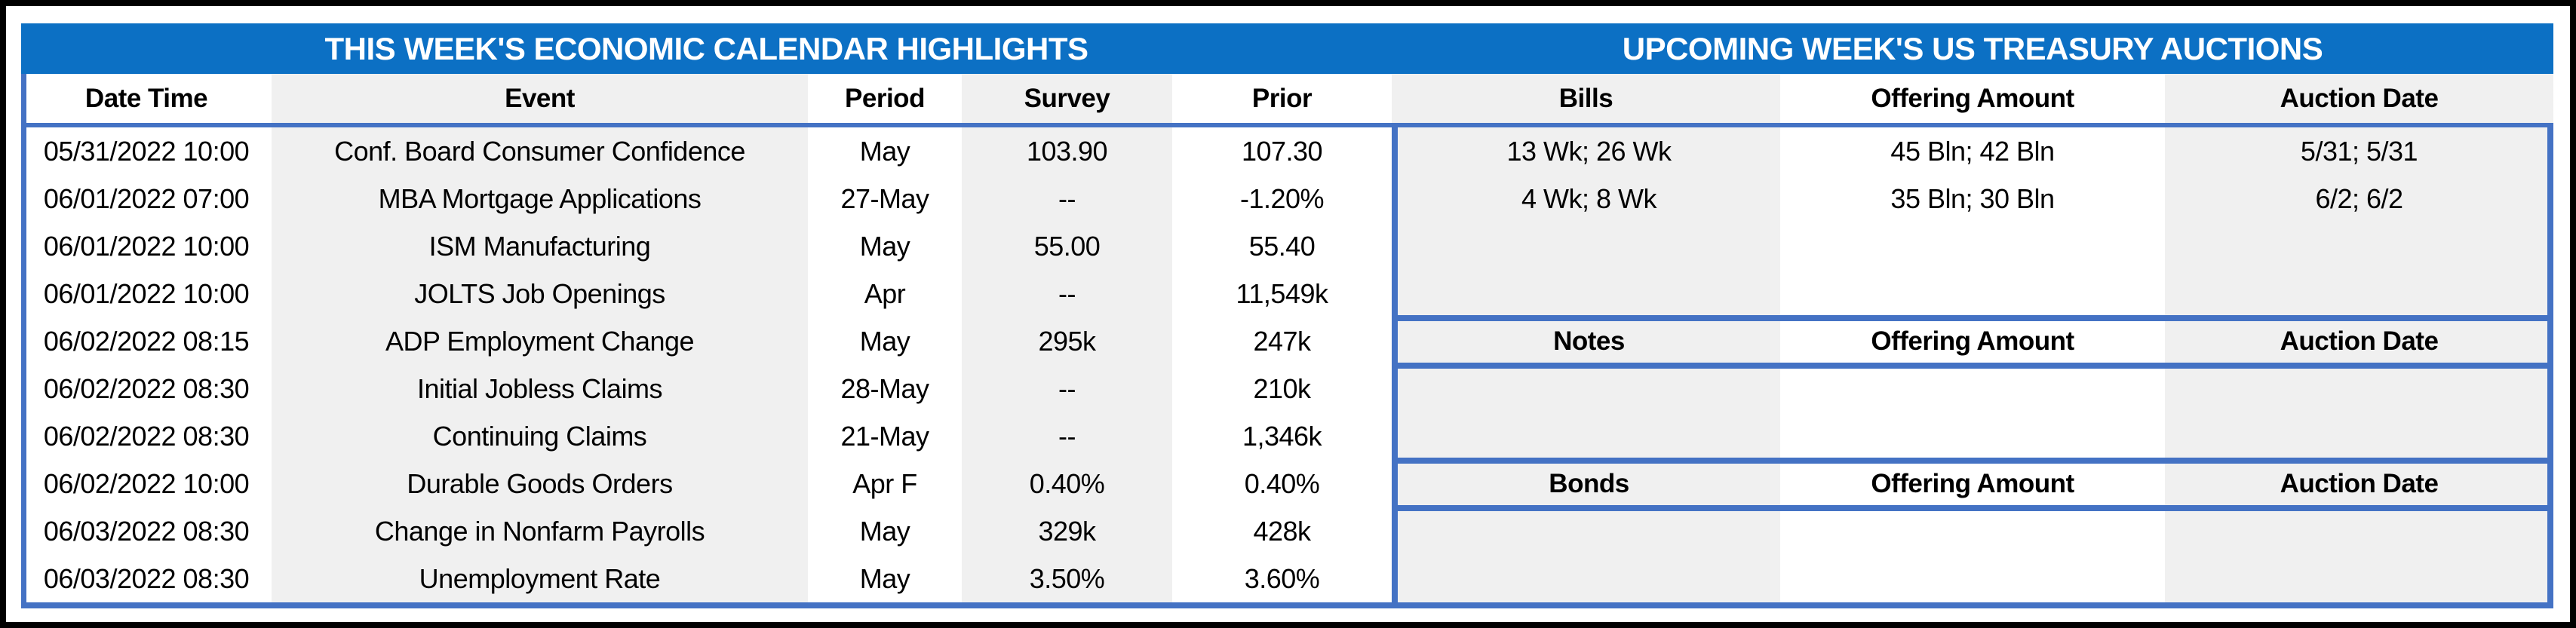  I want to click on prior-cell: 3.60%, so click(1282, 578).